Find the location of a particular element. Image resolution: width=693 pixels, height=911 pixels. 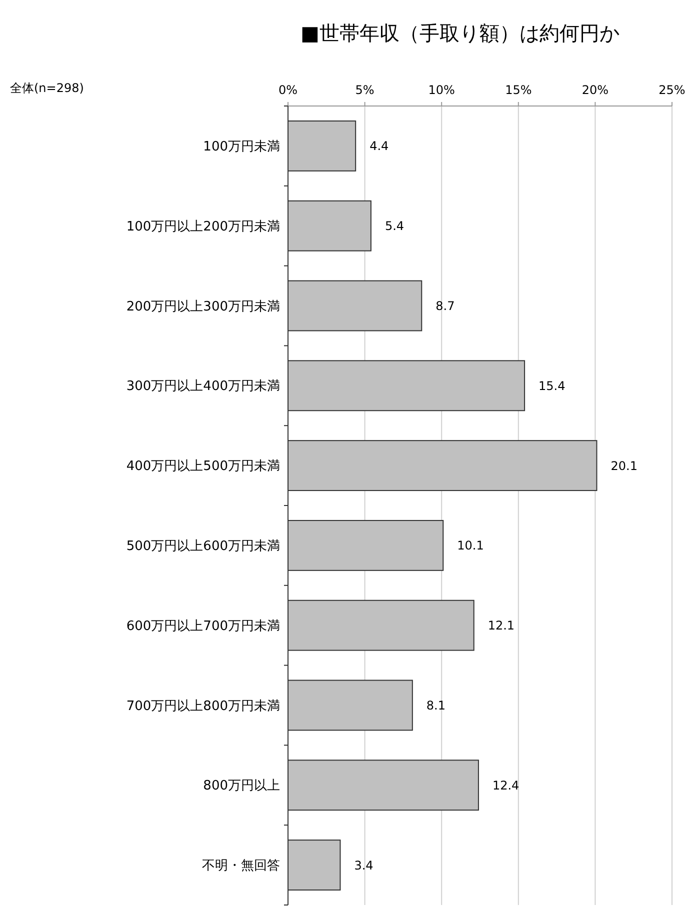

data-label: 12.1 is located at coordinates (501, 625).